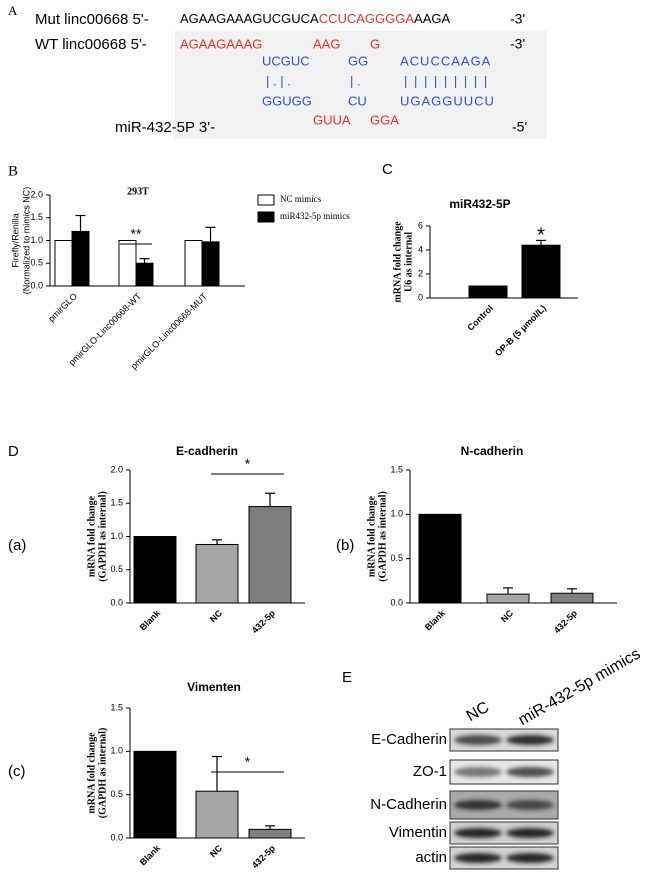 Image resolution: width=648 pixels, height=878 pixels. What do you see at coordinates (449, 80) in the screenshot?
I see `pairing: |||||||||` at bounding box center [449, 80].